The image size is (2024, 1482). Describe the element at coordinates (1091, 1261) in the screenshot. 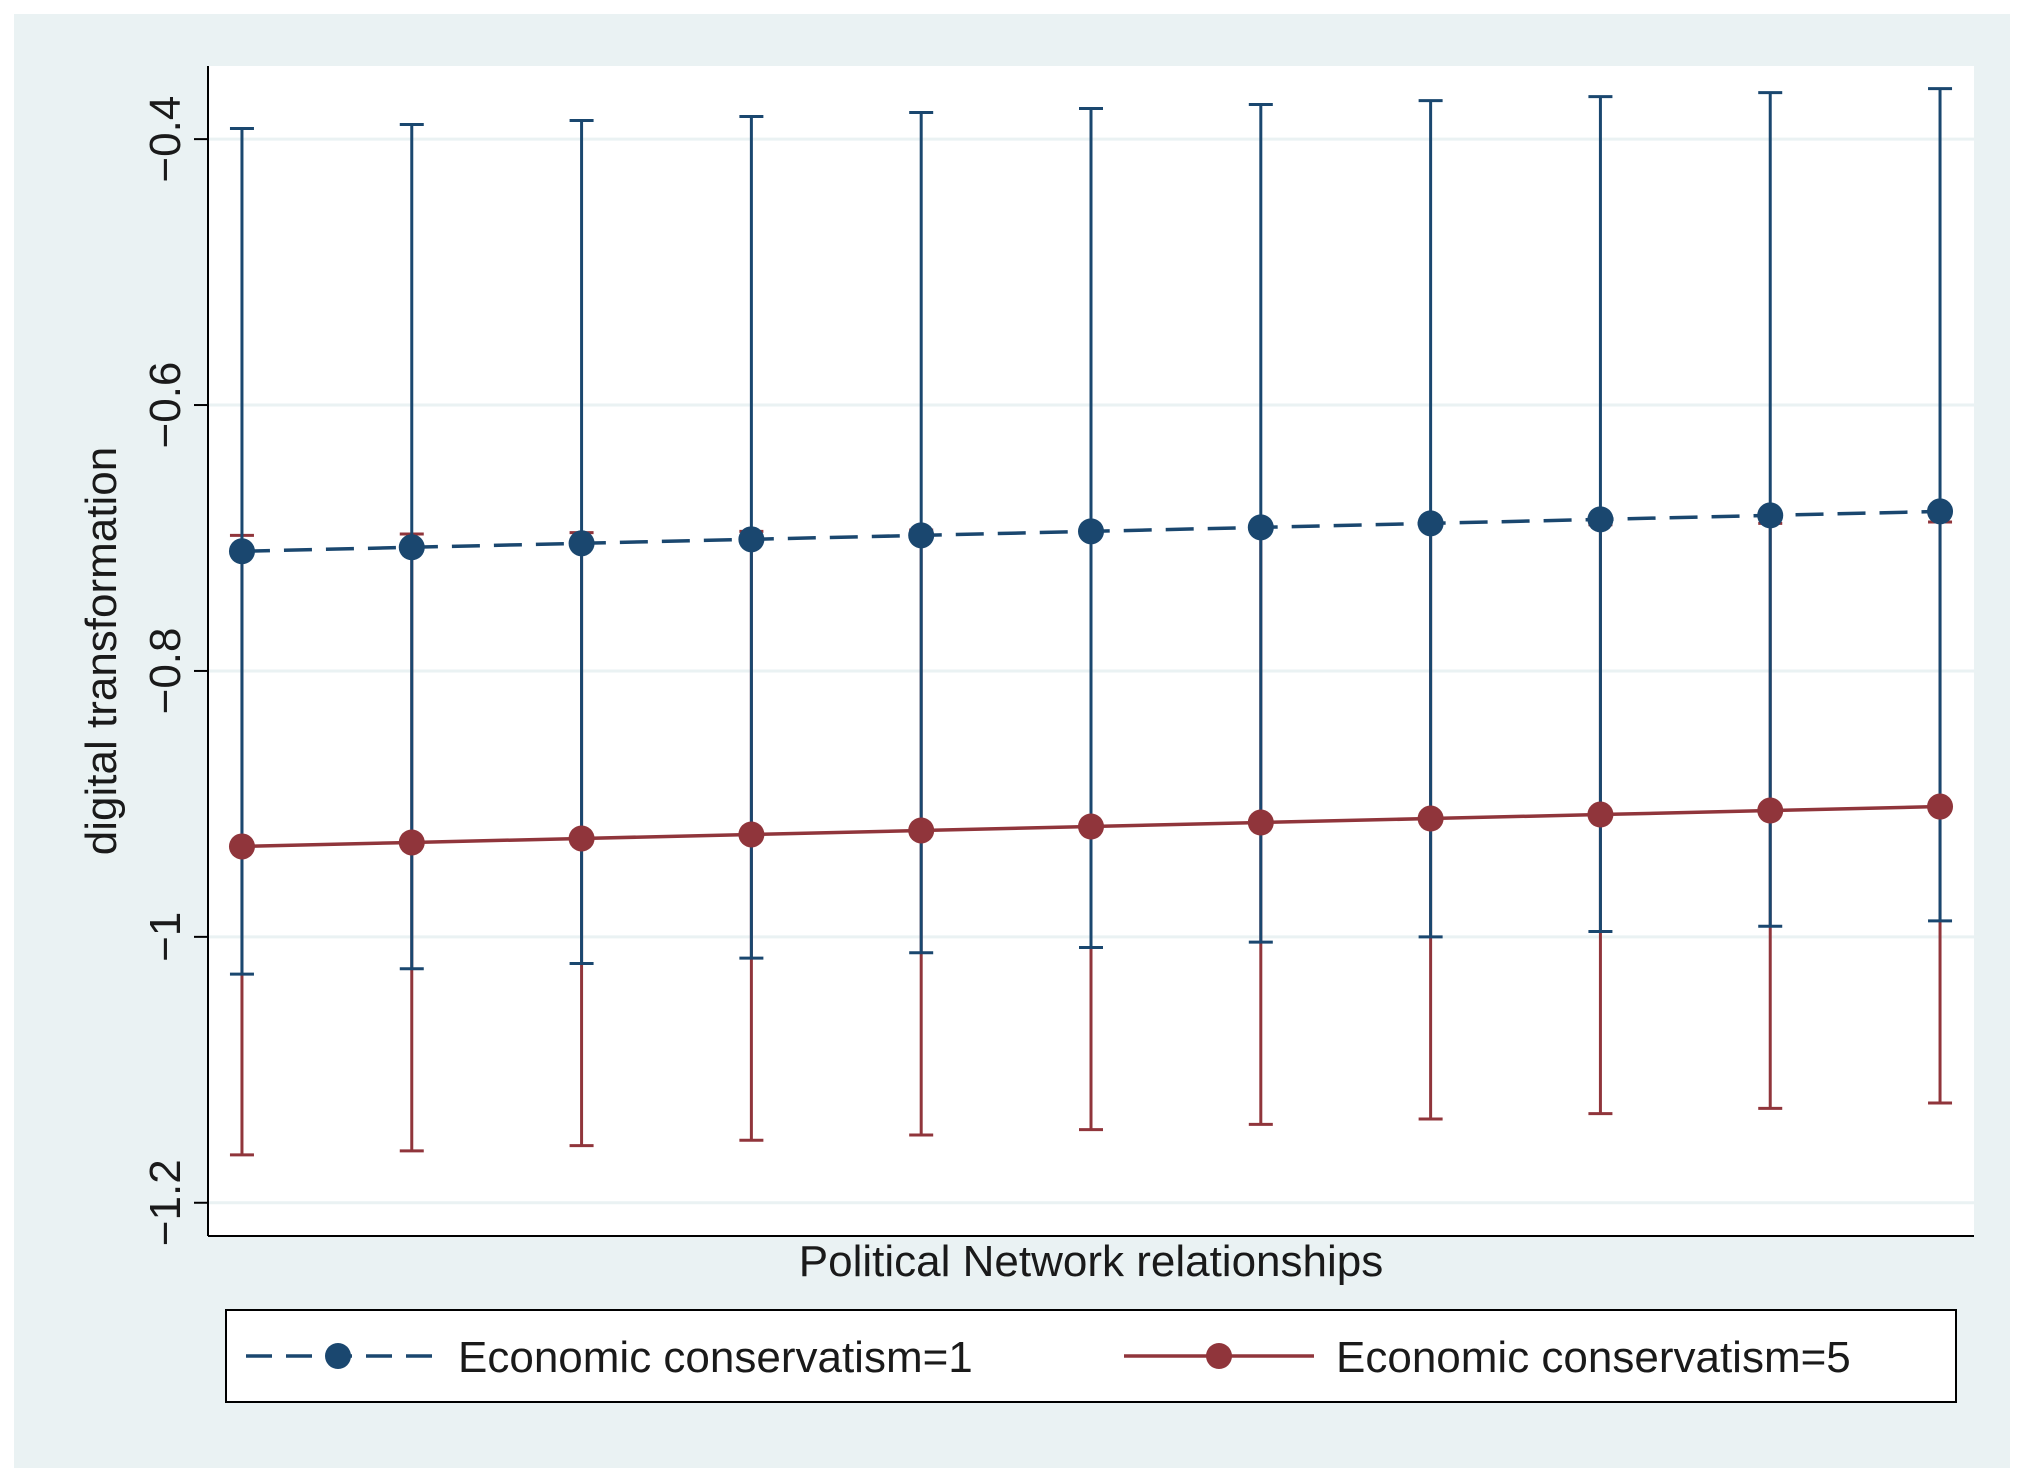

I see `x-axis-label: Political Network relationships` at that location.